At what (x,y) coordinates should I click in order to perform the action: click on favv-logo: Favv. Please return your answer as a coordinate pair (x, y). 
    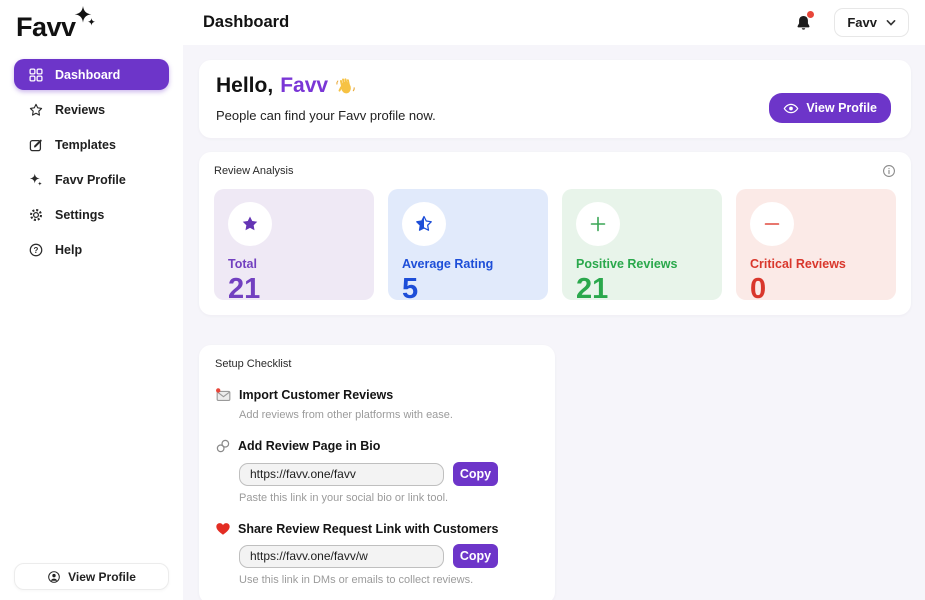
    Looking at the image, I should click on (55, 24).